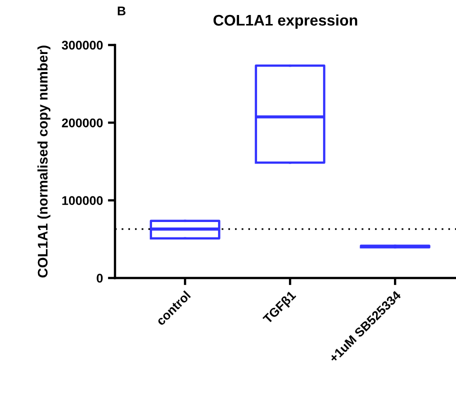 The height and width of the screenshot is (403, 456). What do you see at coordinates (122, 11) in the screenshot?
I see `text: B` at bounding box center [122, 11].